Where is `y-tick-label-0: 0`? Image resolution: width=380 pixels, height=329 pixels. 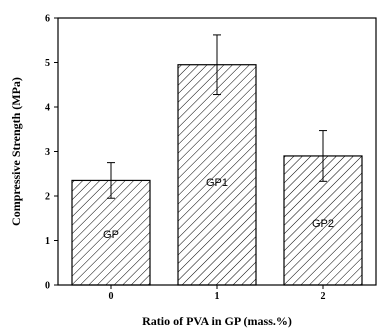
y-tick-label-0: 0 is located at coordinates (47, 286).